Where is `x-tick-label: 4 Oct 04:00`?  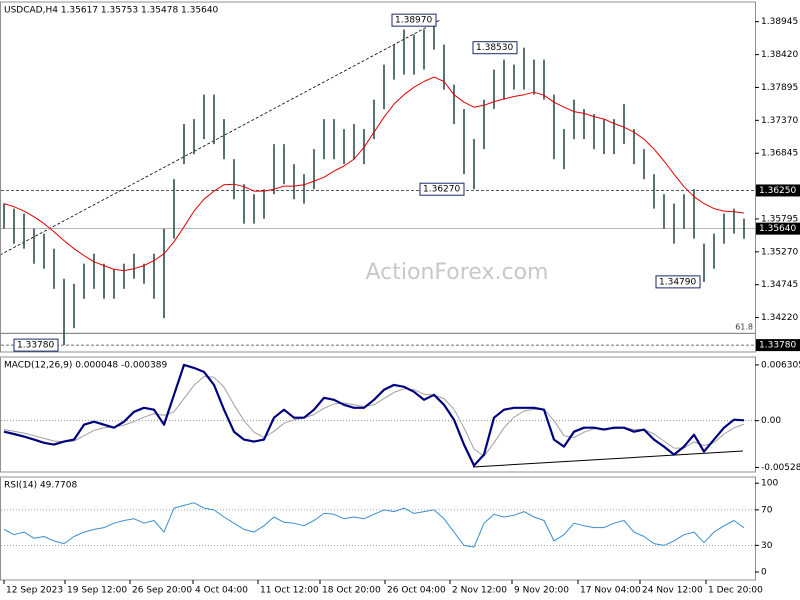 x-tick-label: 4 Oct 04:00 is located at coordinates (221, 591).